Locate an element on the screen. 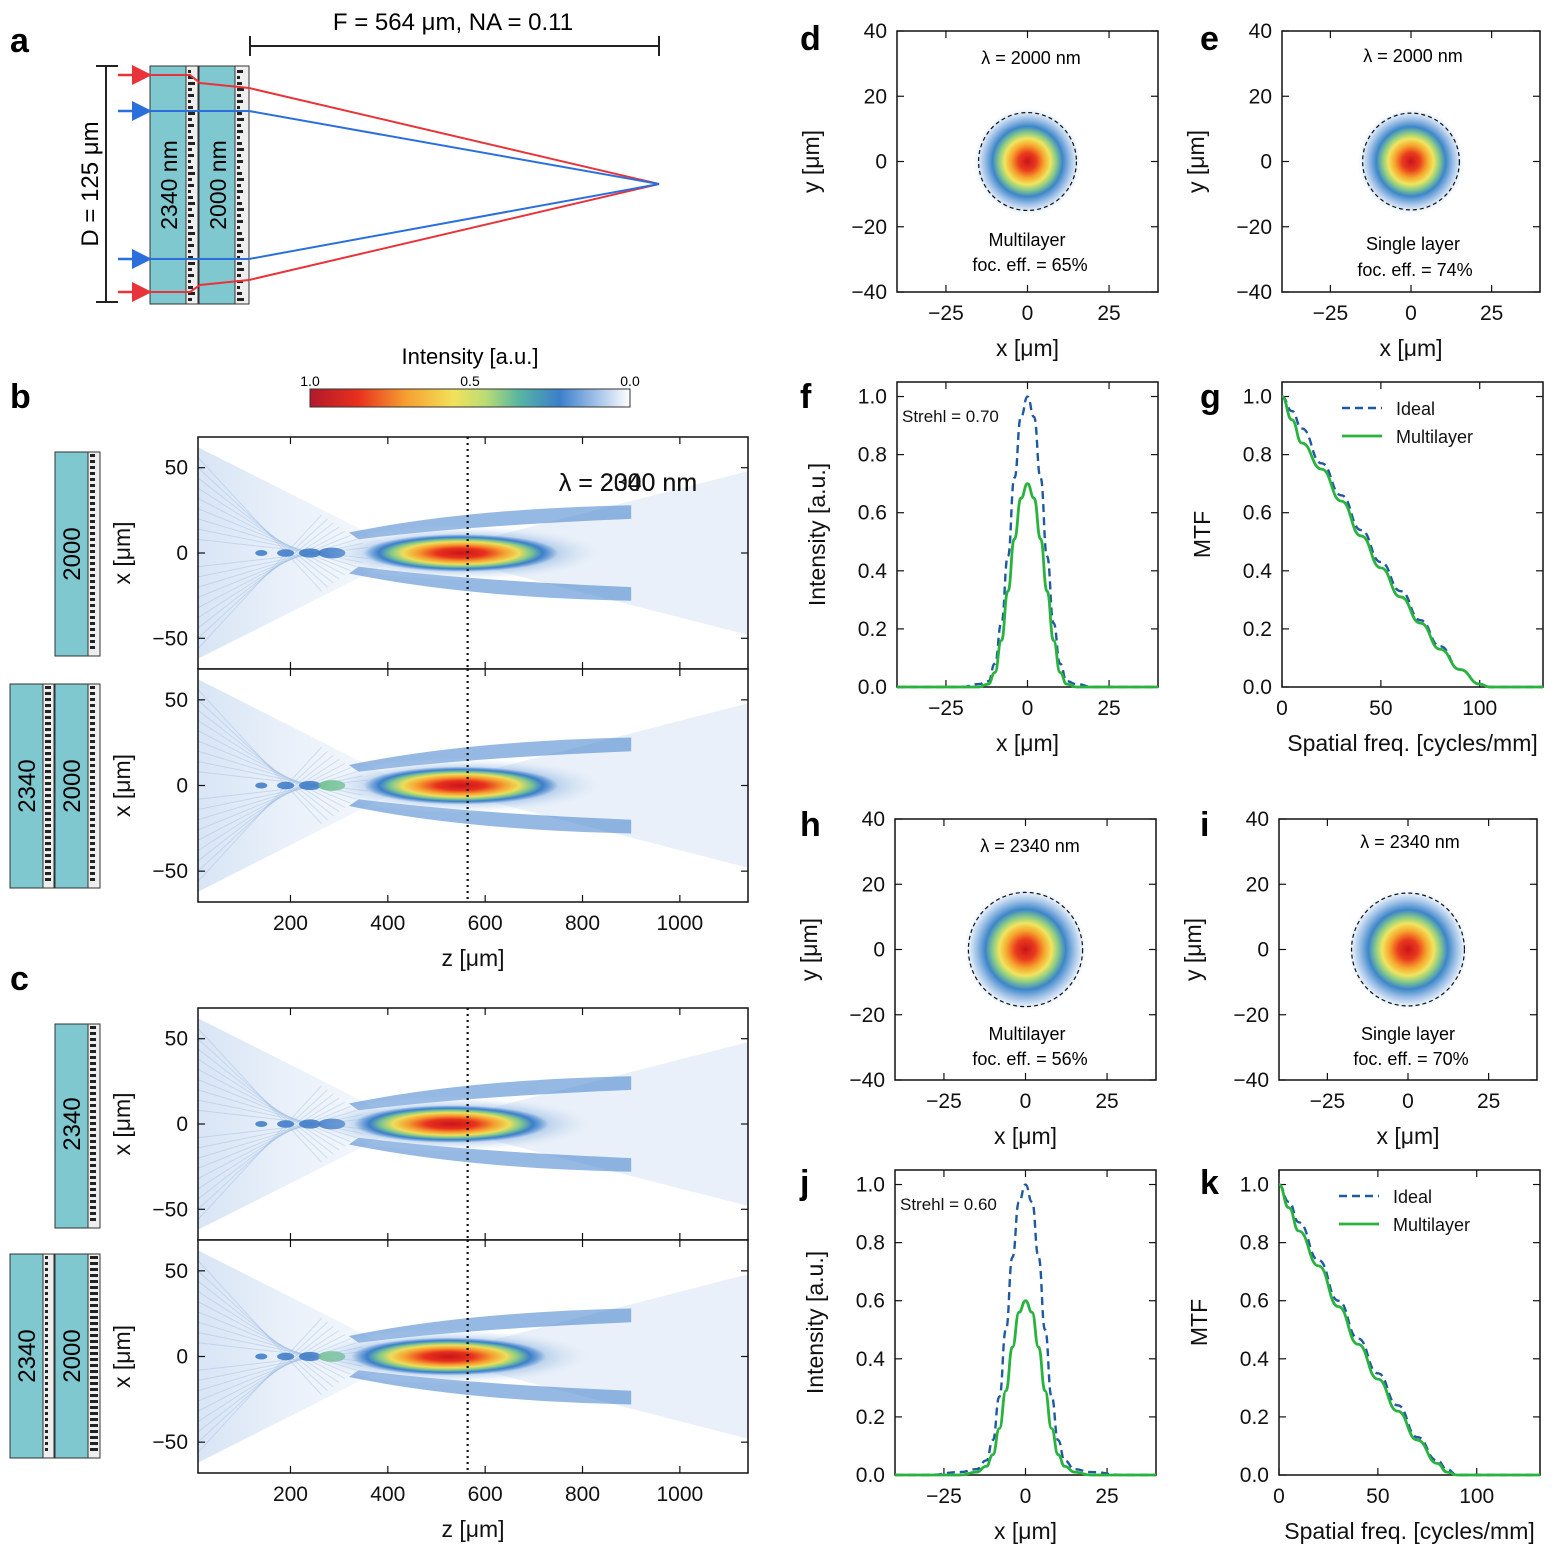  inset-b-single-substrate is located at coordinates (71, 554).